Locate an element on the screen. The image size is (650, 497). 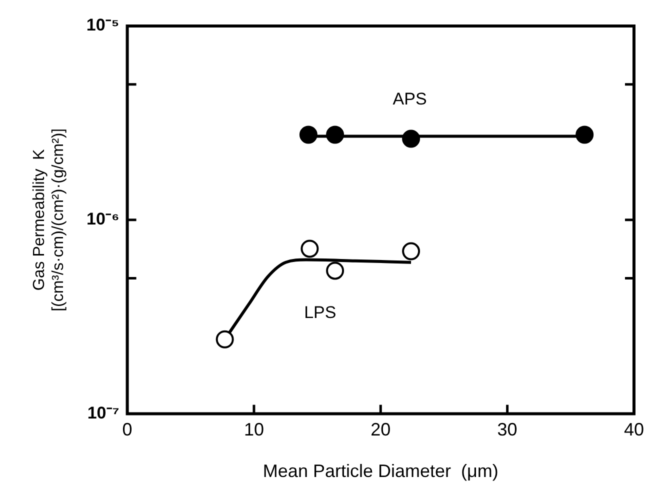
x-tick-label: 40 is located at coordinates (634, 430).